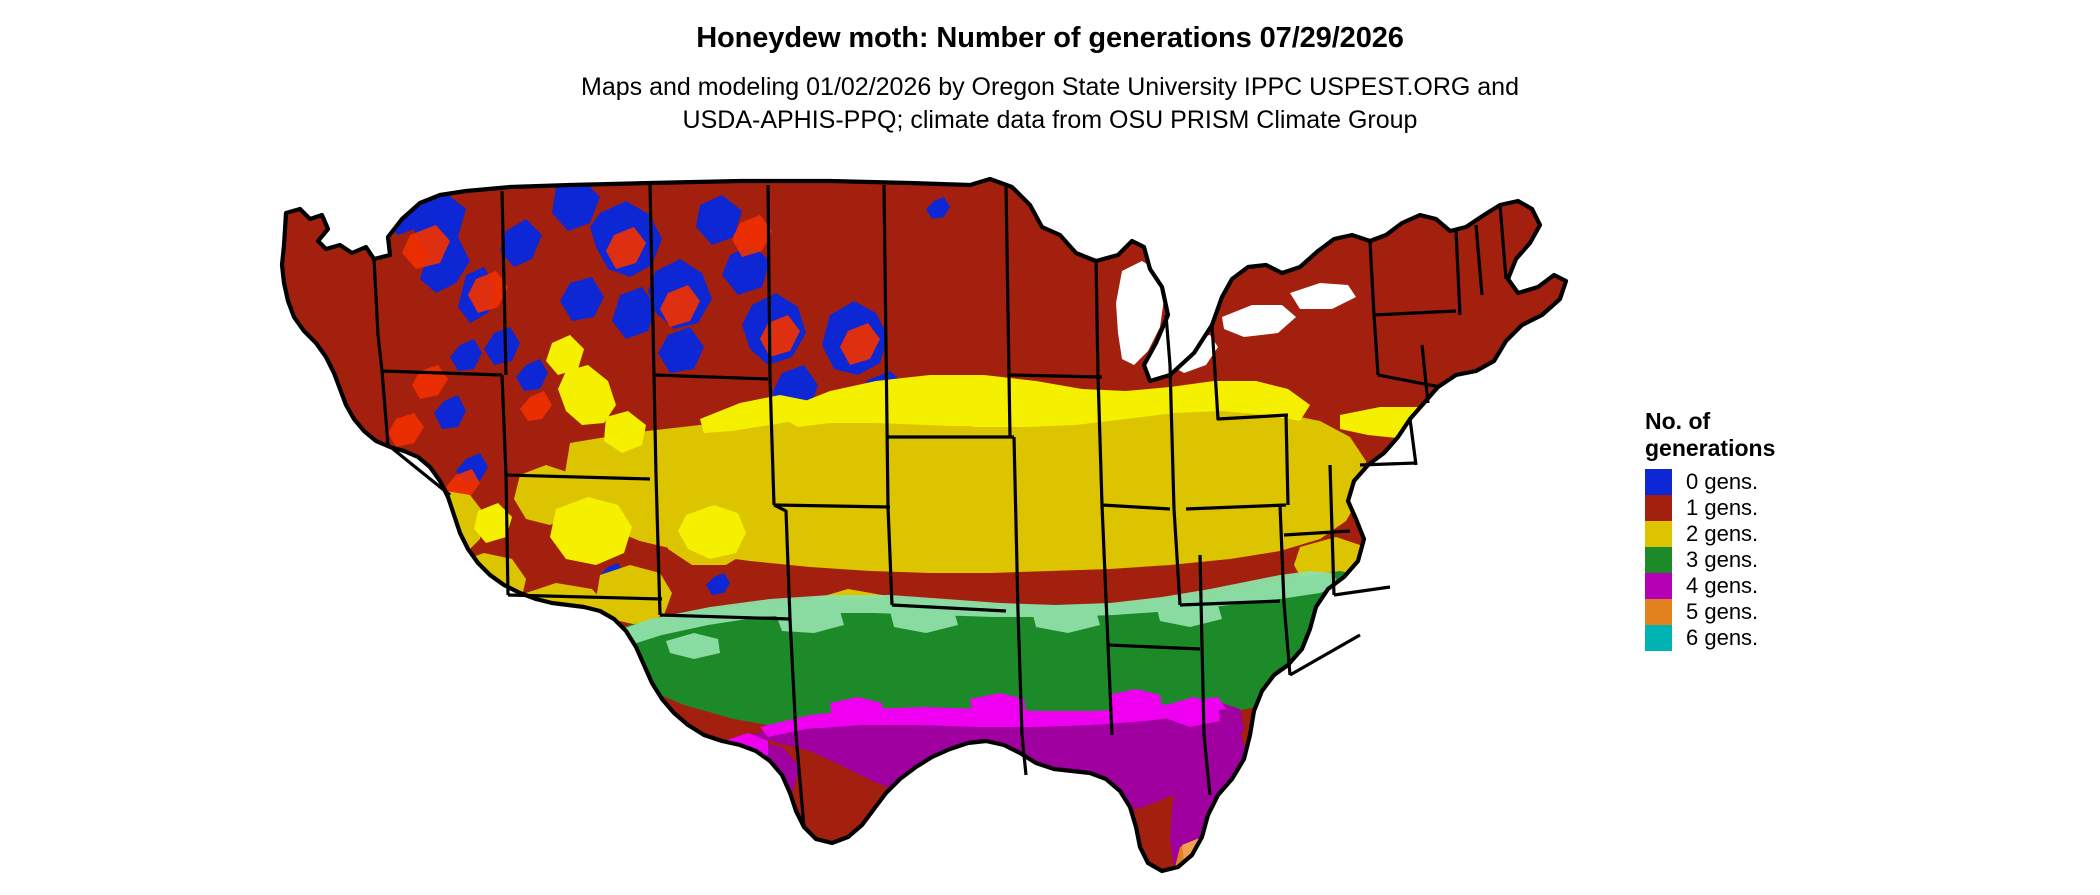  What do you see at coordinates (1810, 612) in the screenshot?
I see `legend-item-5-gens: 5 gens.` at bounding box center [1810, 612].